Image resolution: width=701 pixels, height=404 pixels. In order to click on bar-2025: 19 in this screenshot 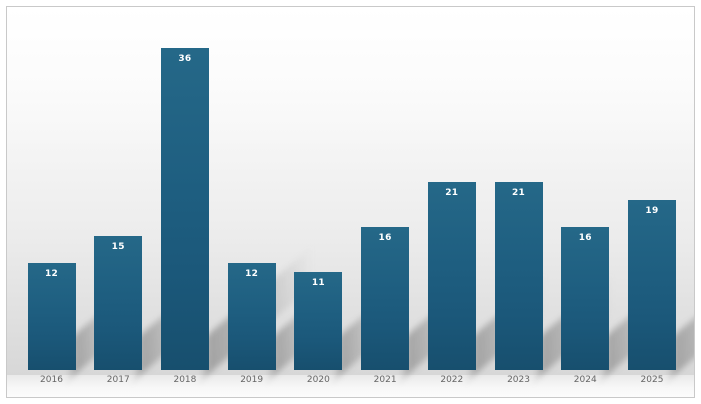, I will do `click(651, 285)`.